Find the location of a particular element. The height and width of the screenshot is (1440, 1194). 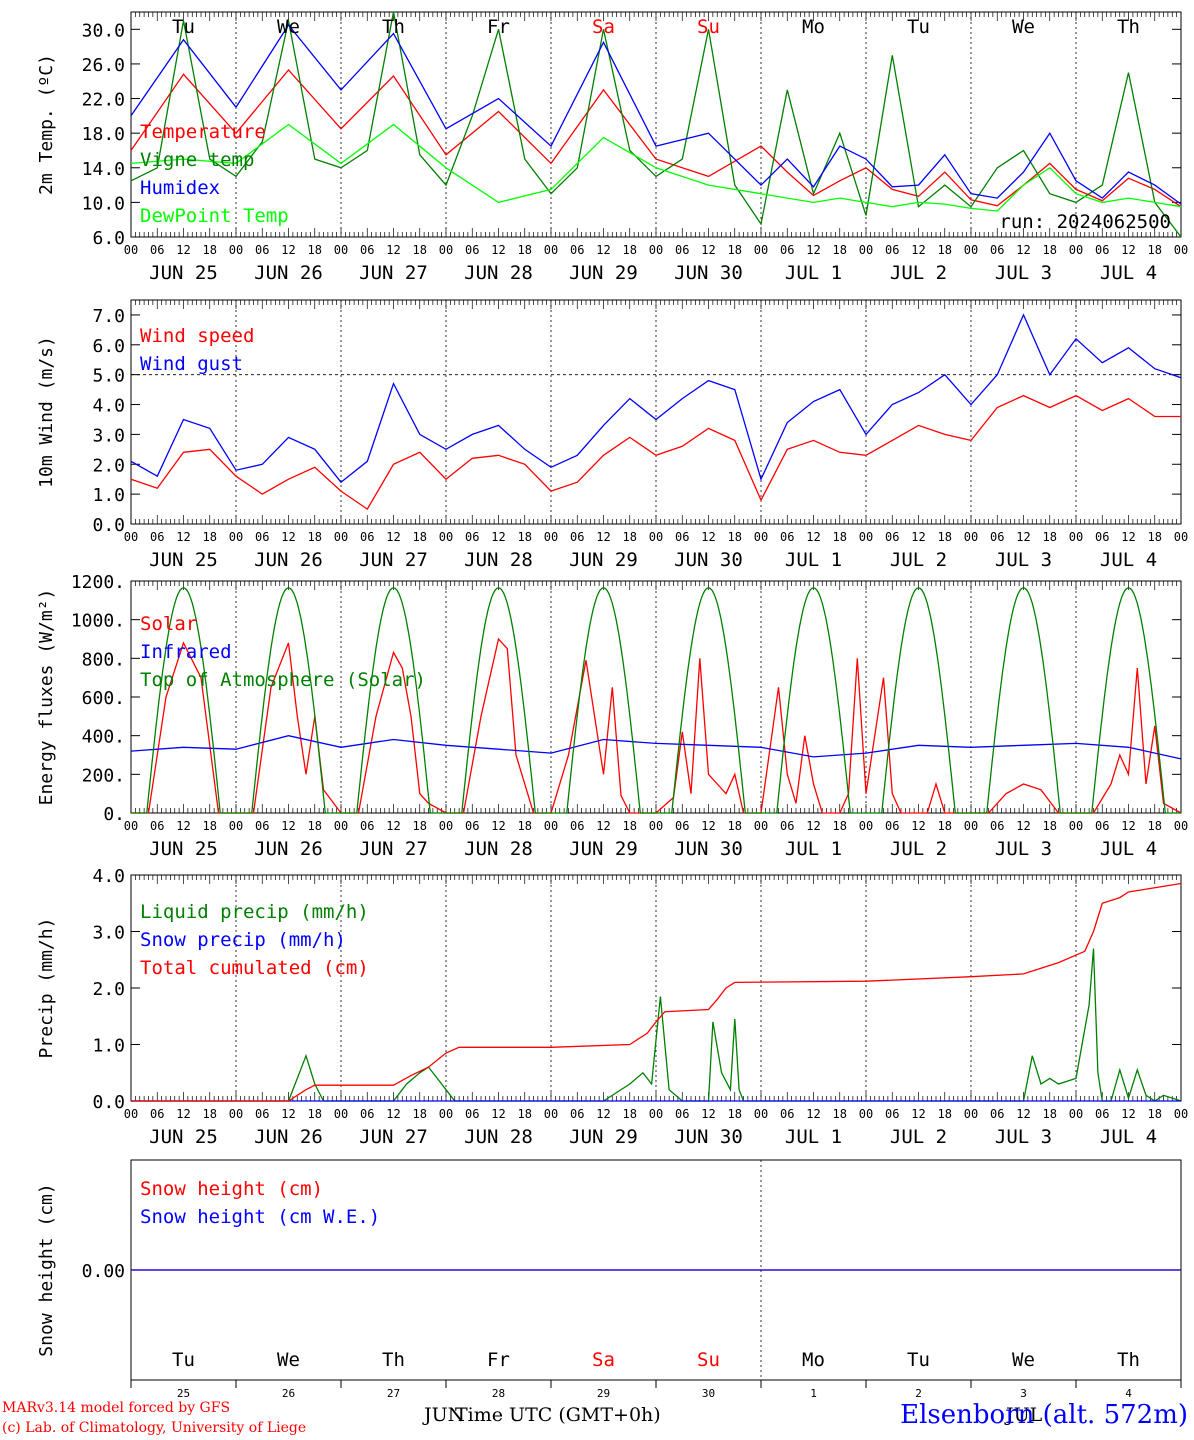

y-tick-label: 14.0 is located at coordinates (103, 169).